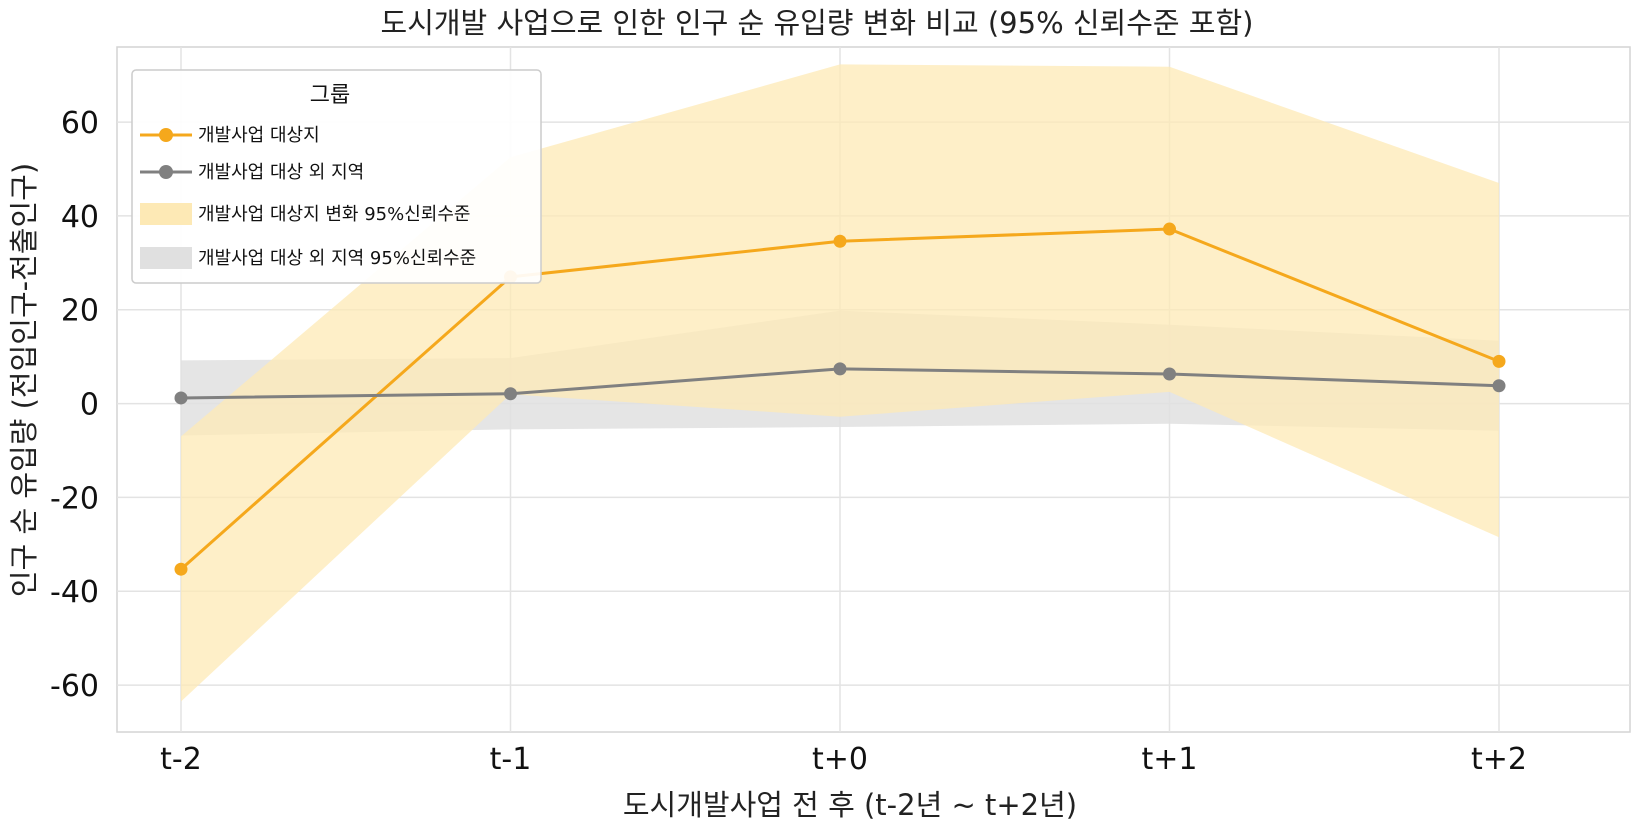  I want to click on y-tick-label: -20, so click(74, 498).